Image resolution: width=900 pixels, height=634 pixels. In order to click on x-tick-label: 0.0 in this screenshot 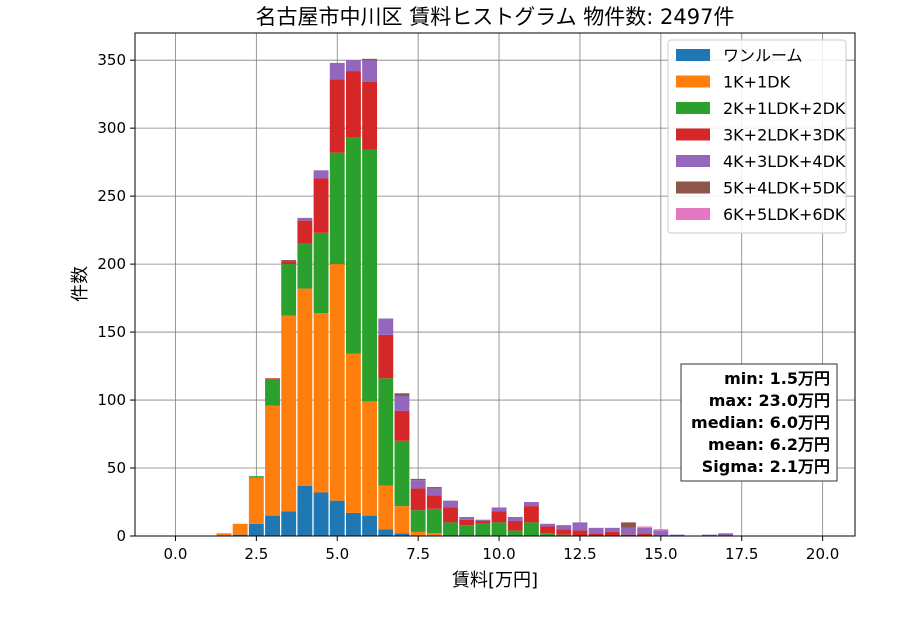, I will do `click(176, 554)`.